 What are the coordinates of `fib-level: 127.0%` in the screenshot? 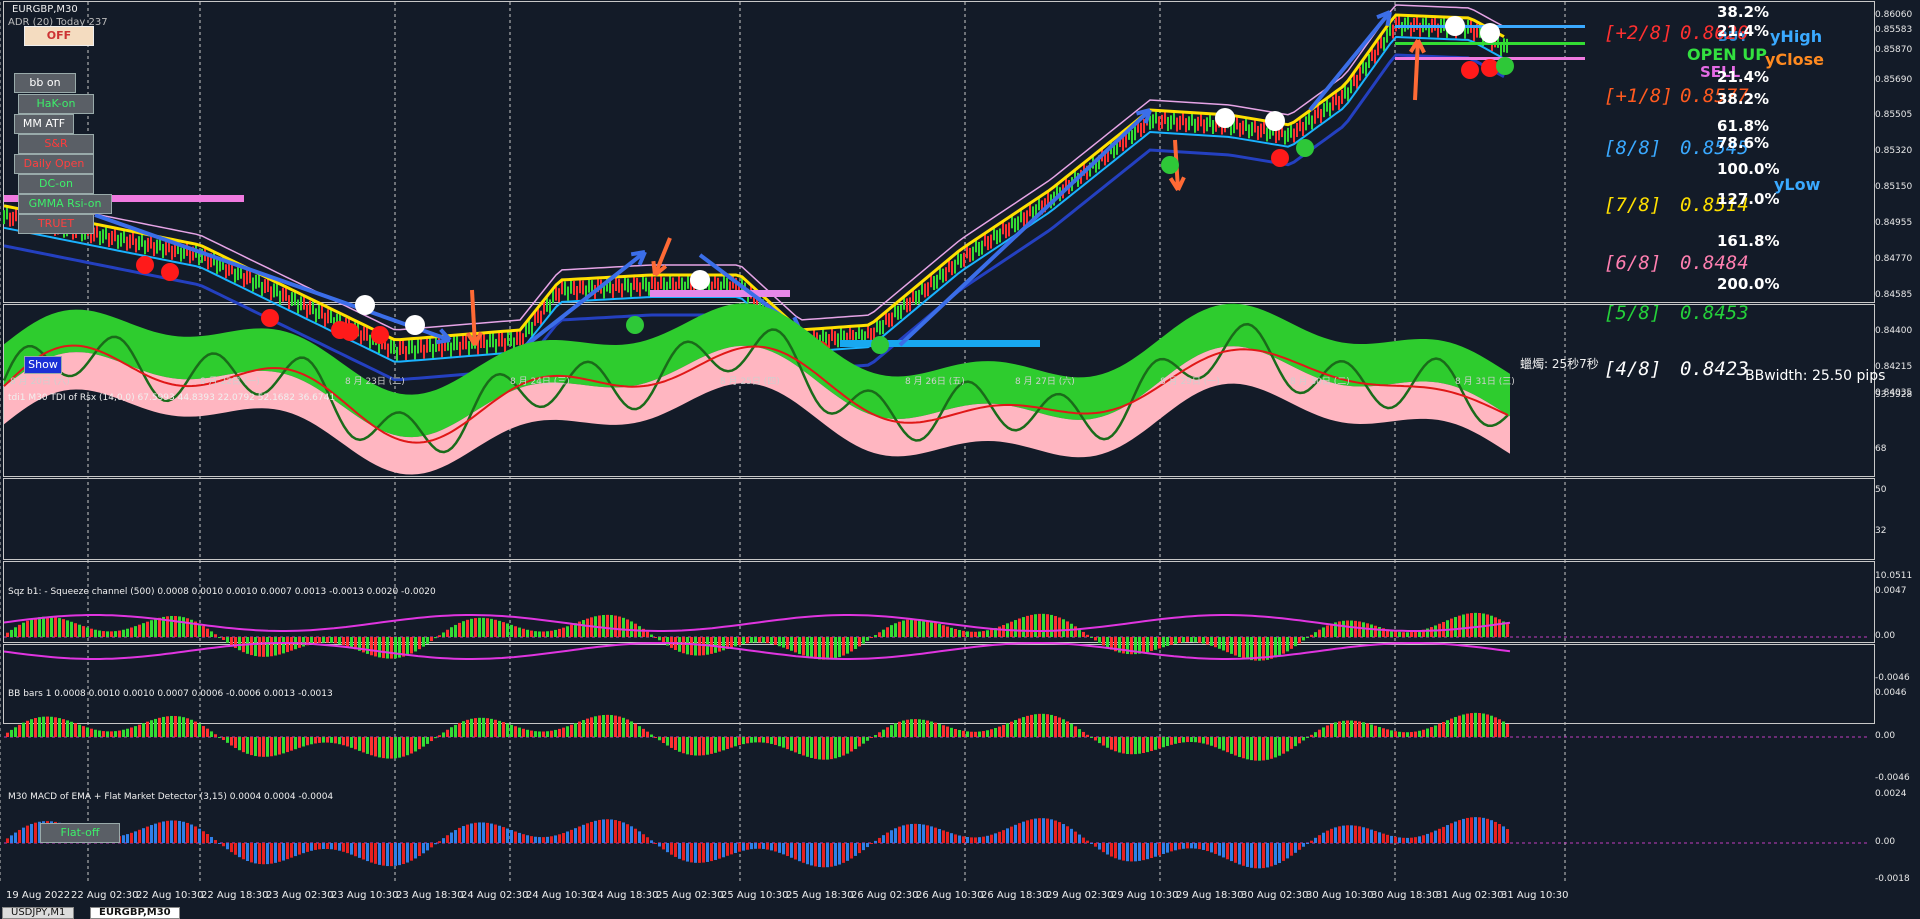 It's located at (1748, 199).